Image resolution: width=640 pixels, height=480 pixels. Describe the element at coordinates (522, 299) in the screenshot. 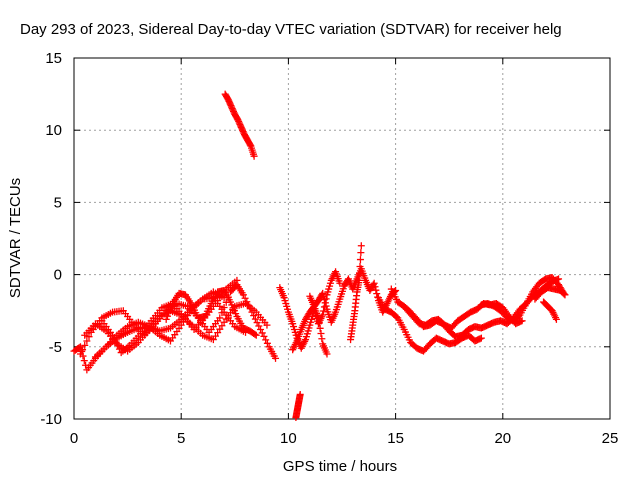

I see `series-s16` at that location.